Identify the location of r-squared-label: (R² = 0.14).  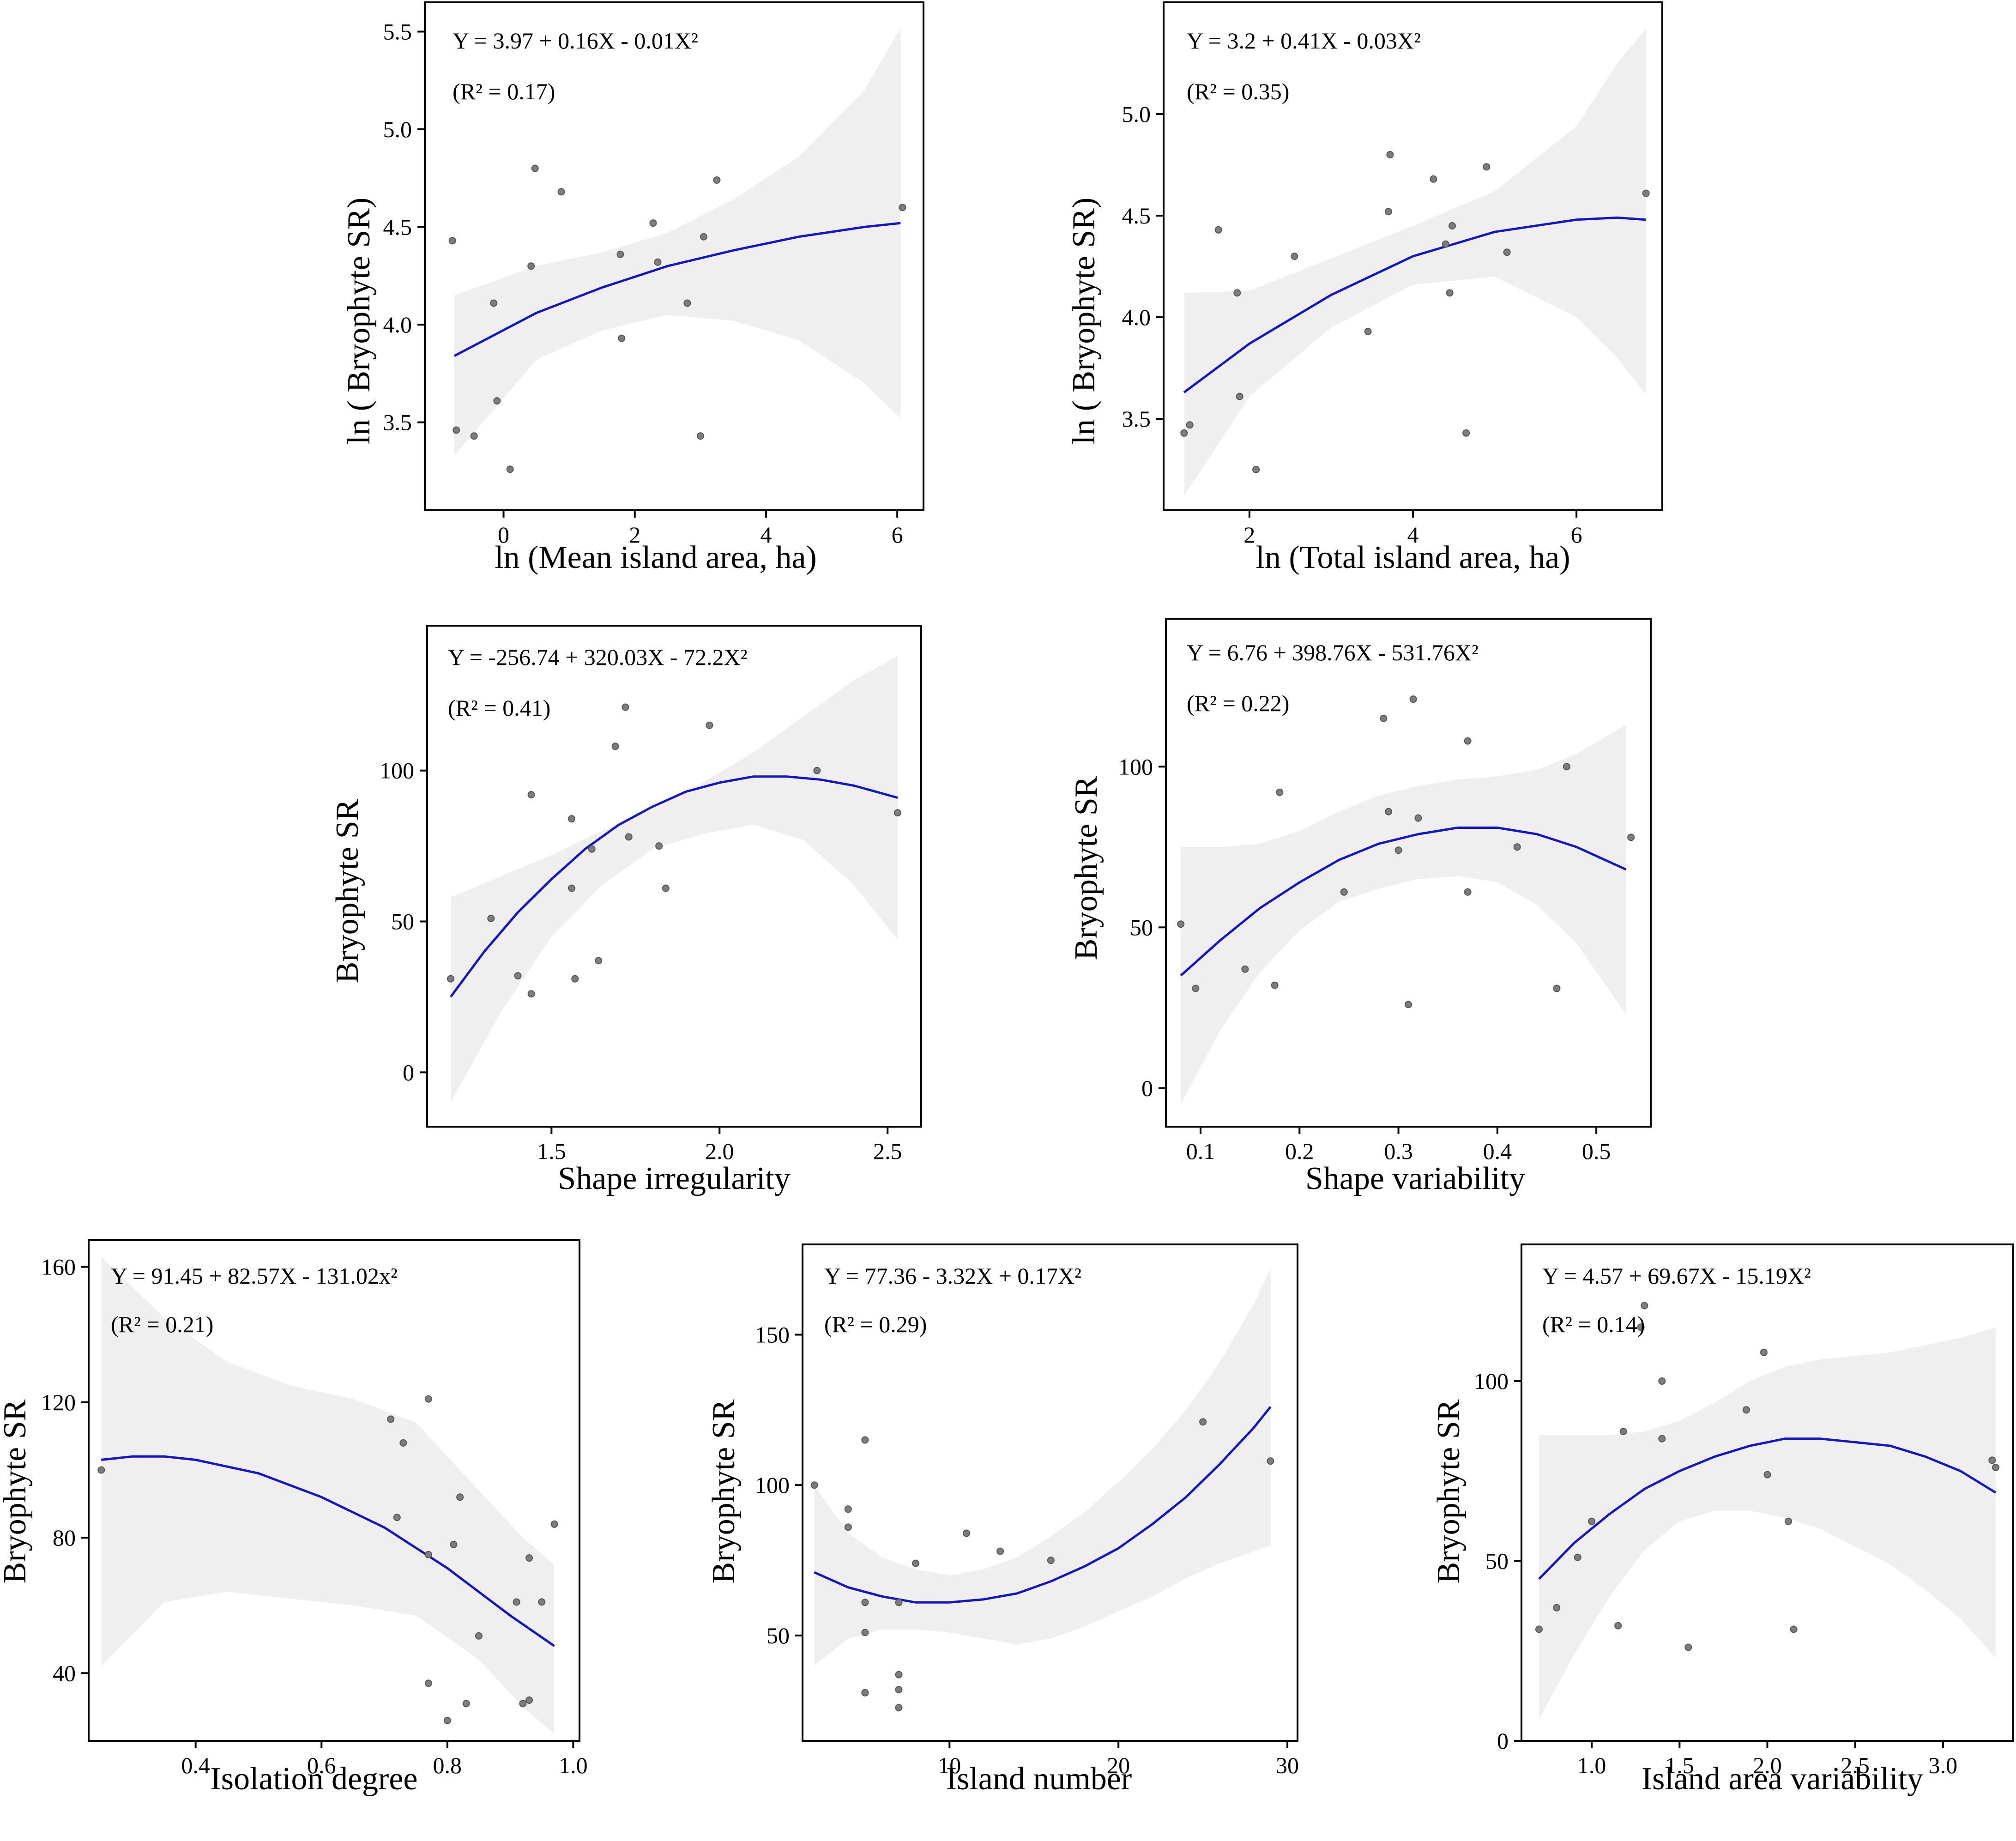
(1593, 1324).